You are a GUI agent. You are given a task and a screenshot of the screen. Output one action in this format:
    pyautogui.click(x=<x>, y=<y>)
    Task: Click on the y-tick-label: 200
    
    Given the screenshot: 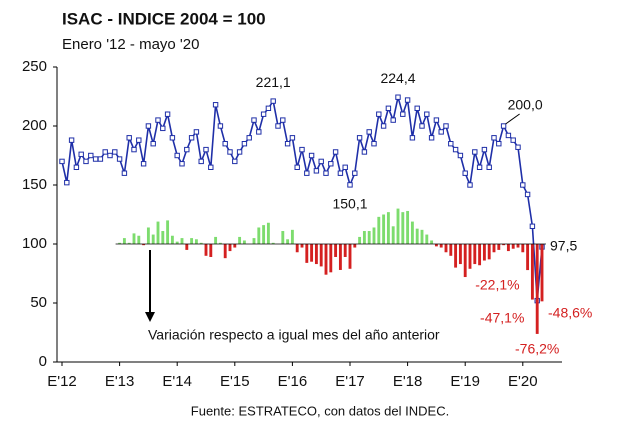 What is the action you would take?
    pyautogui.click(x=34, y=125)
    